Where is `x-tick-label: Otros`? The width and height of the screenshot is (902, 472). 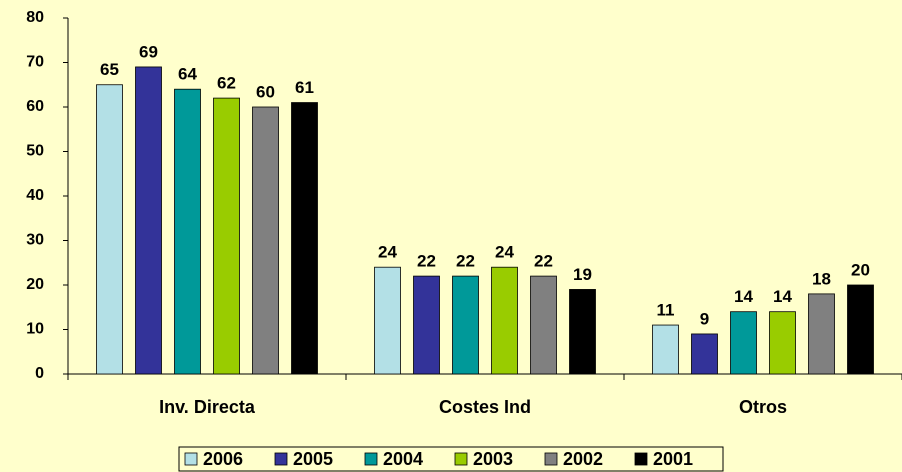 x-tick-label: Otros is located at coordinates (763, 407).